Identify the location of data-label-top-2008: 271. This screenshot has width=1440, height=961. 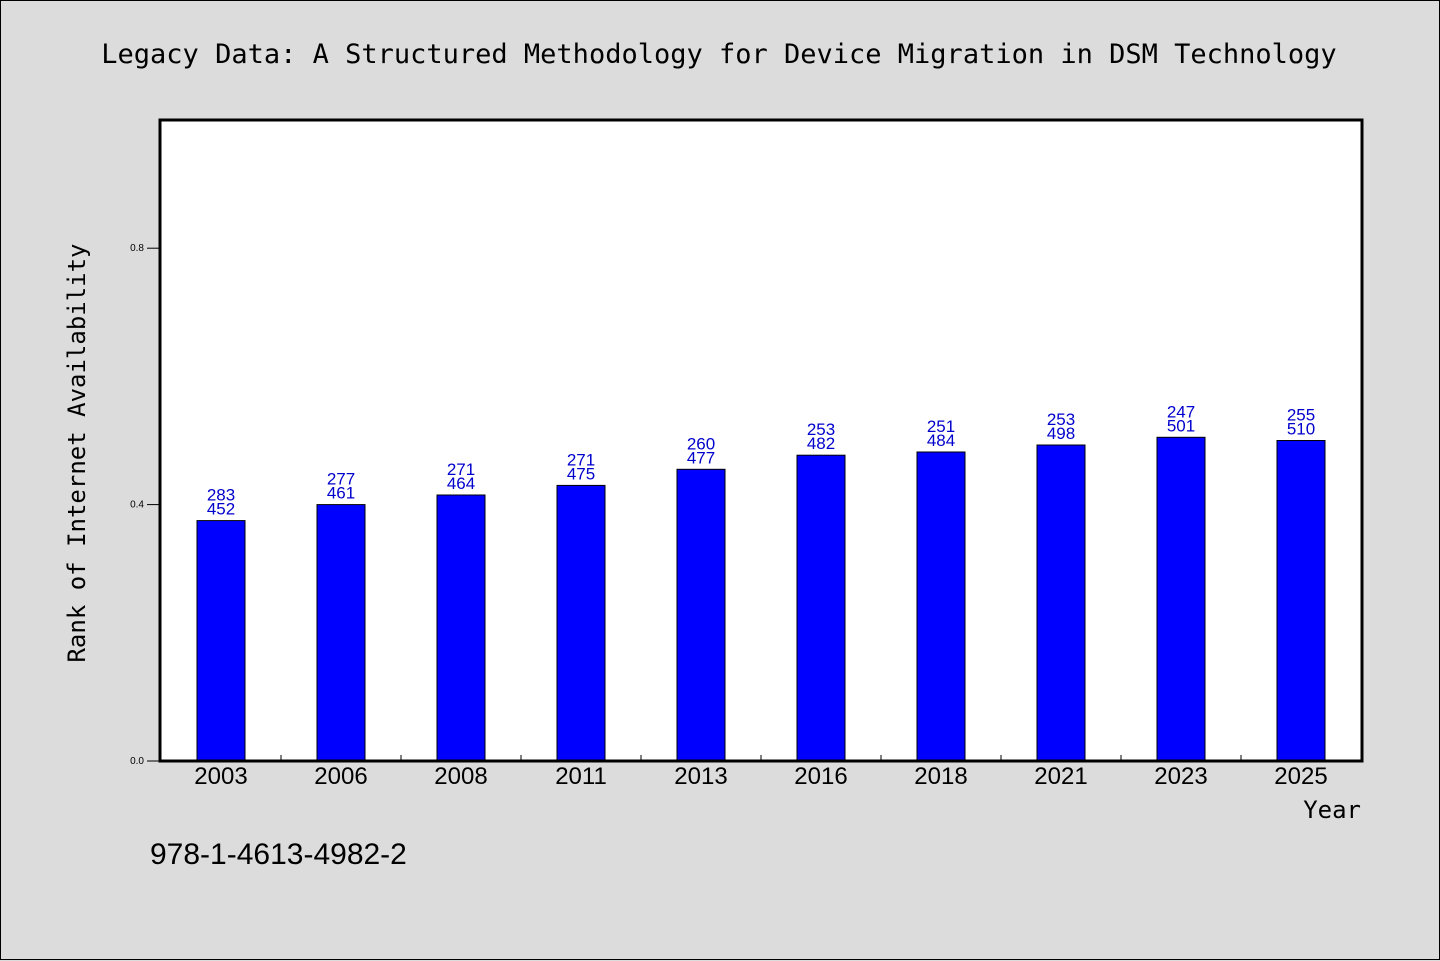
(461, 469).